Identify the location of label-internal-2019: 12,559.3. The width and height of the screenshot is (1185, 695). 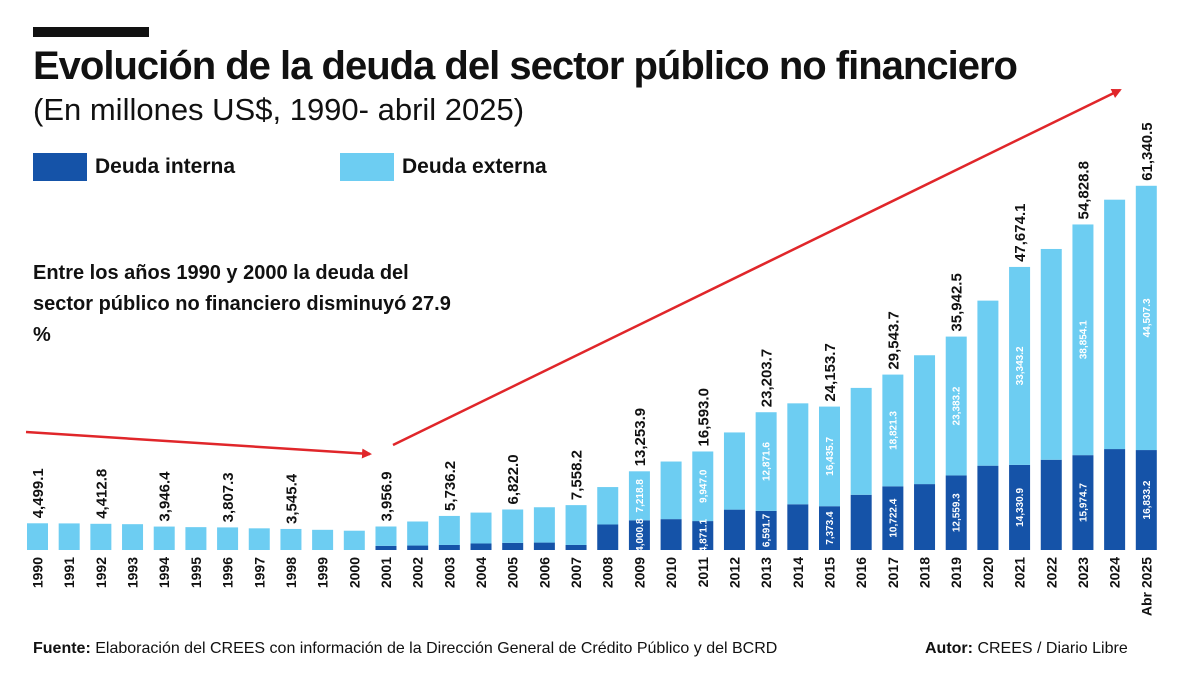
(957, 512).